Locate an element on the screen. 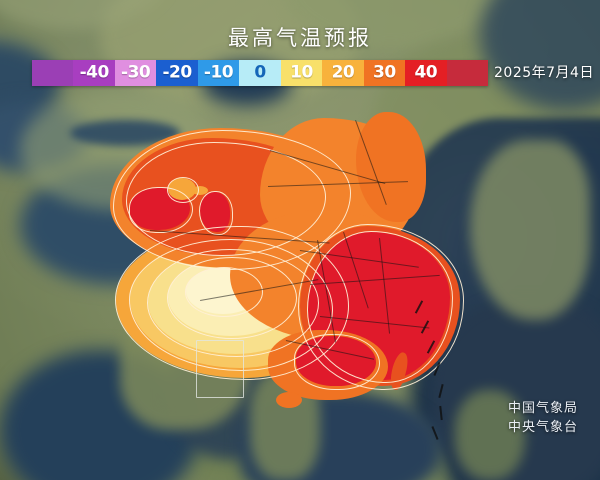 This screenshot has height=480, width=600. hainan-island is located at coordinates (289, 400).